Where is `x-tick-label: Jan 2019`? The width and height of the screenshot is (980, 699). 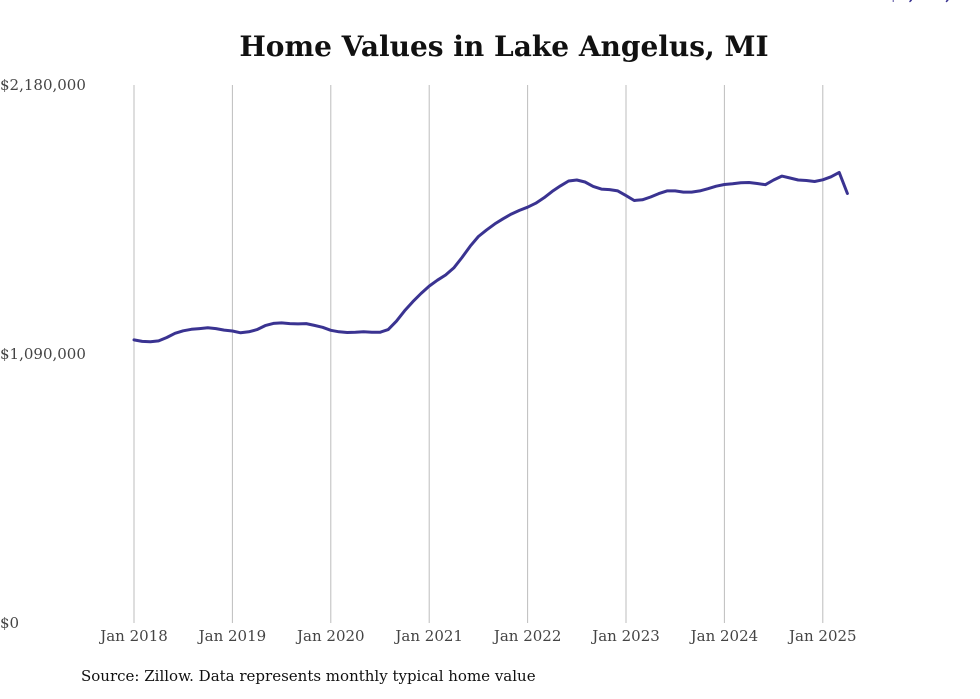 x-tick-label: Jan 2019 is located at coordinates (232, 636).